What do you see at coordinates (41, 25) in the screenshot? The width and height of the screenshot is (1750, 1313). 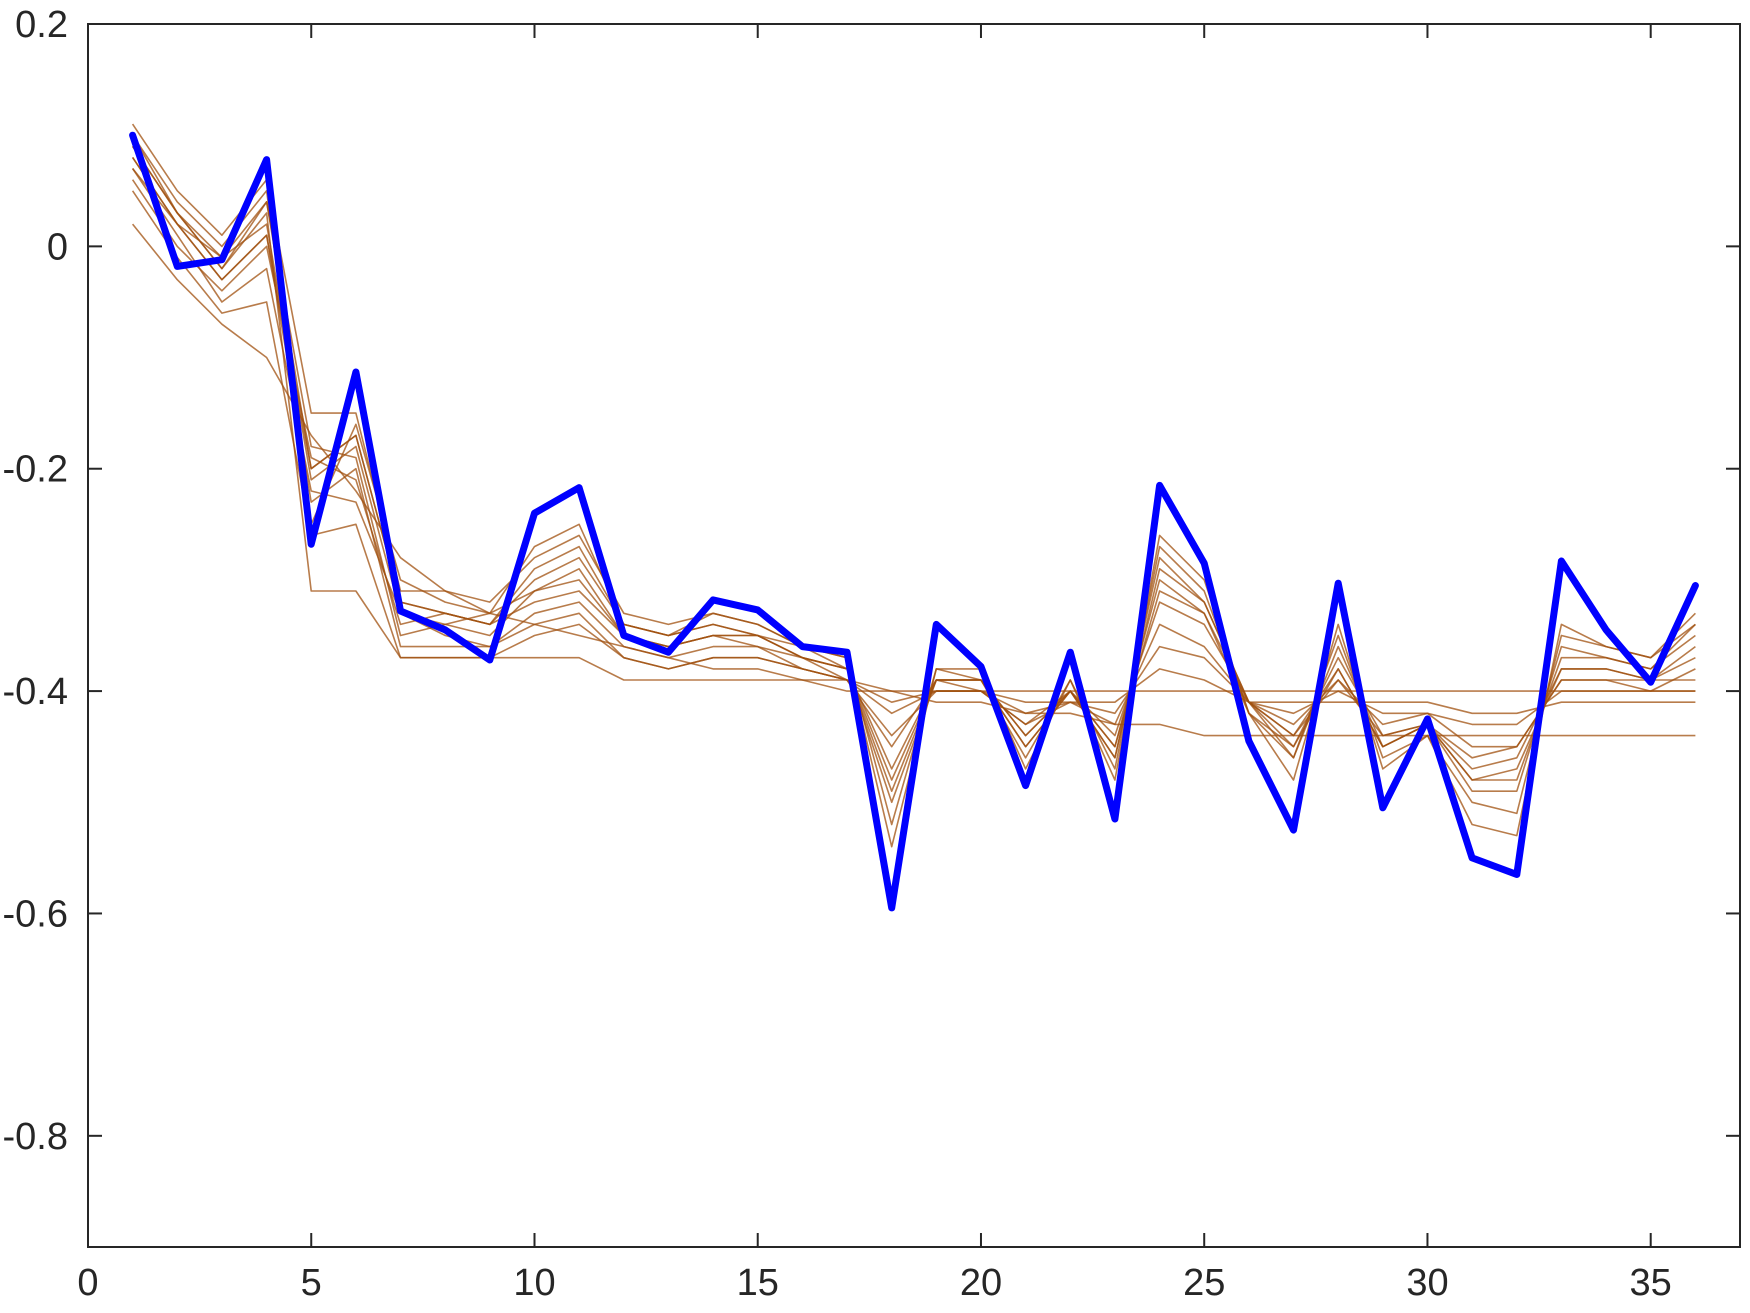 I see `y-tick-label: 0.2` at bounding box center [41, 25].